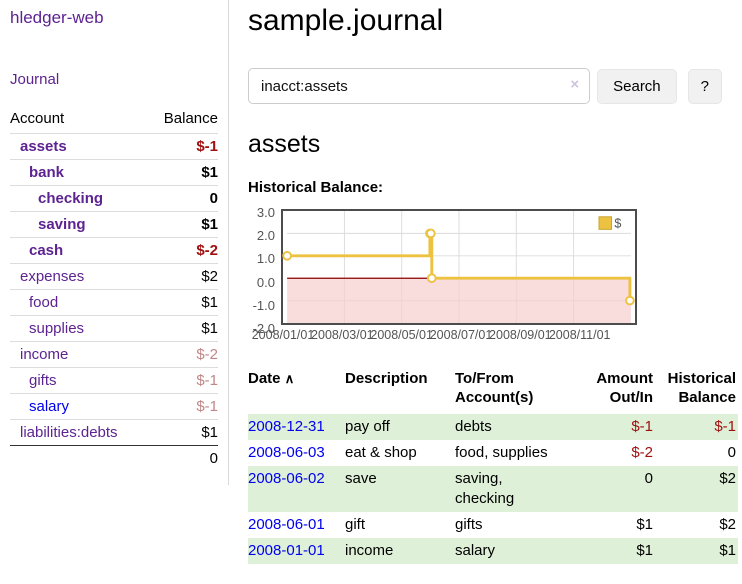 This screenshot has width=742, height=584. What do you see at coordinates (183, 432) in the screenshot?
I see `account-balance-liabilities-debts: $1` at bounding box center [183, 432].